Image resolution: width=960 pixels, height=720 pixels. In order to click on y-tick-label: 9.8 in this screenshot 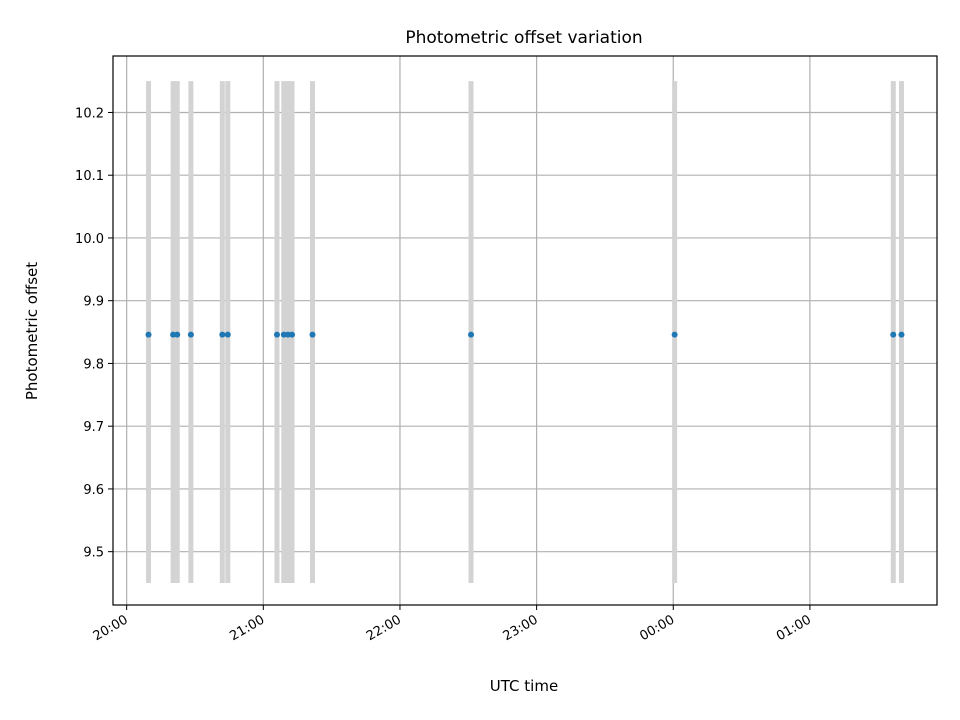, I will do `click(93, 364)`.